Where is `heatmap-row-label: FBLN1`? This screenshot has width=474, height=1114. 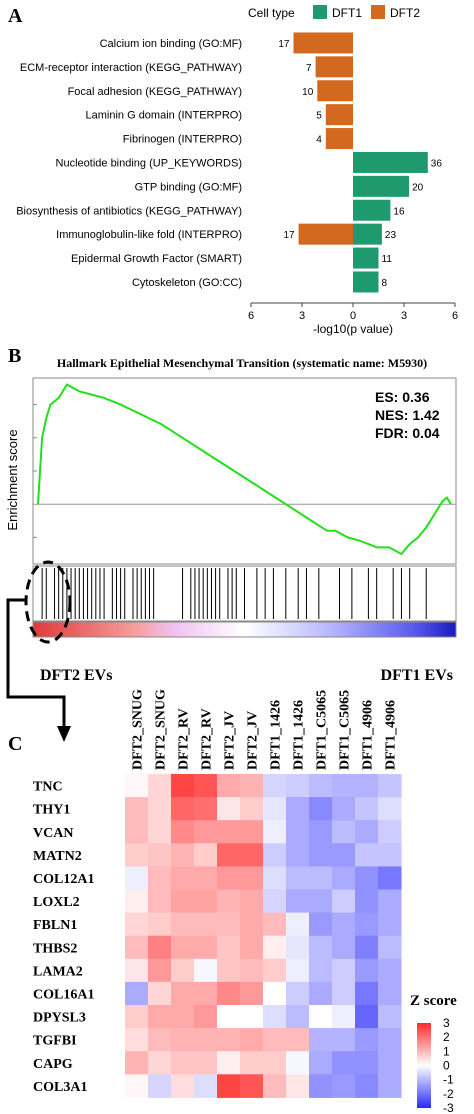 heatmap-row-label: FBLN1 is located at coordinates (55, 925).